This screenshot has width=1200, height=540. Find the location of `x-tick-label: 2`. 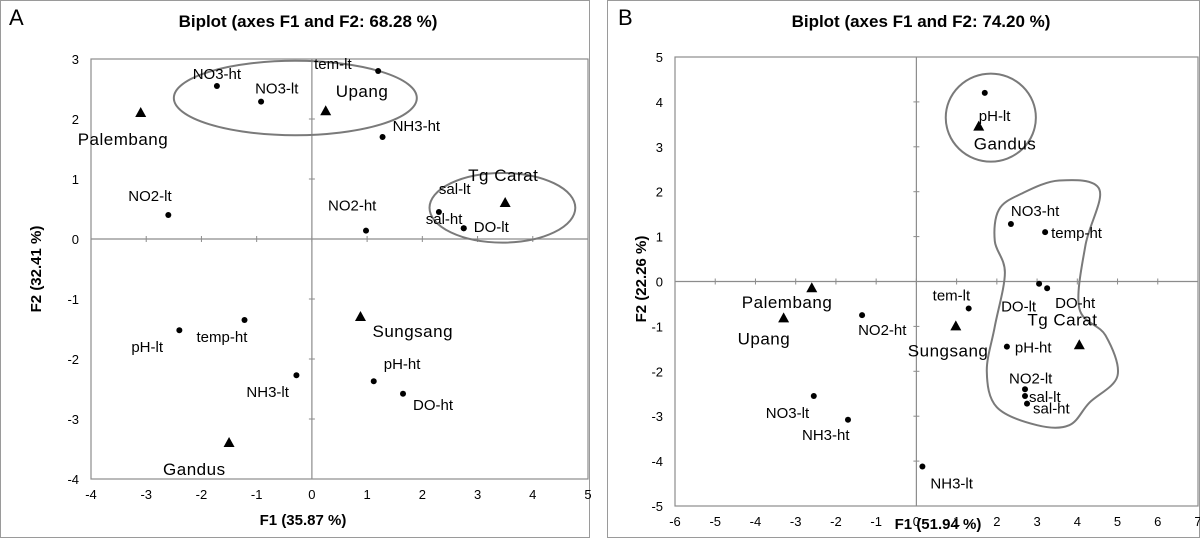

x-tick-label: 2 is located at coordinates (996, 521).